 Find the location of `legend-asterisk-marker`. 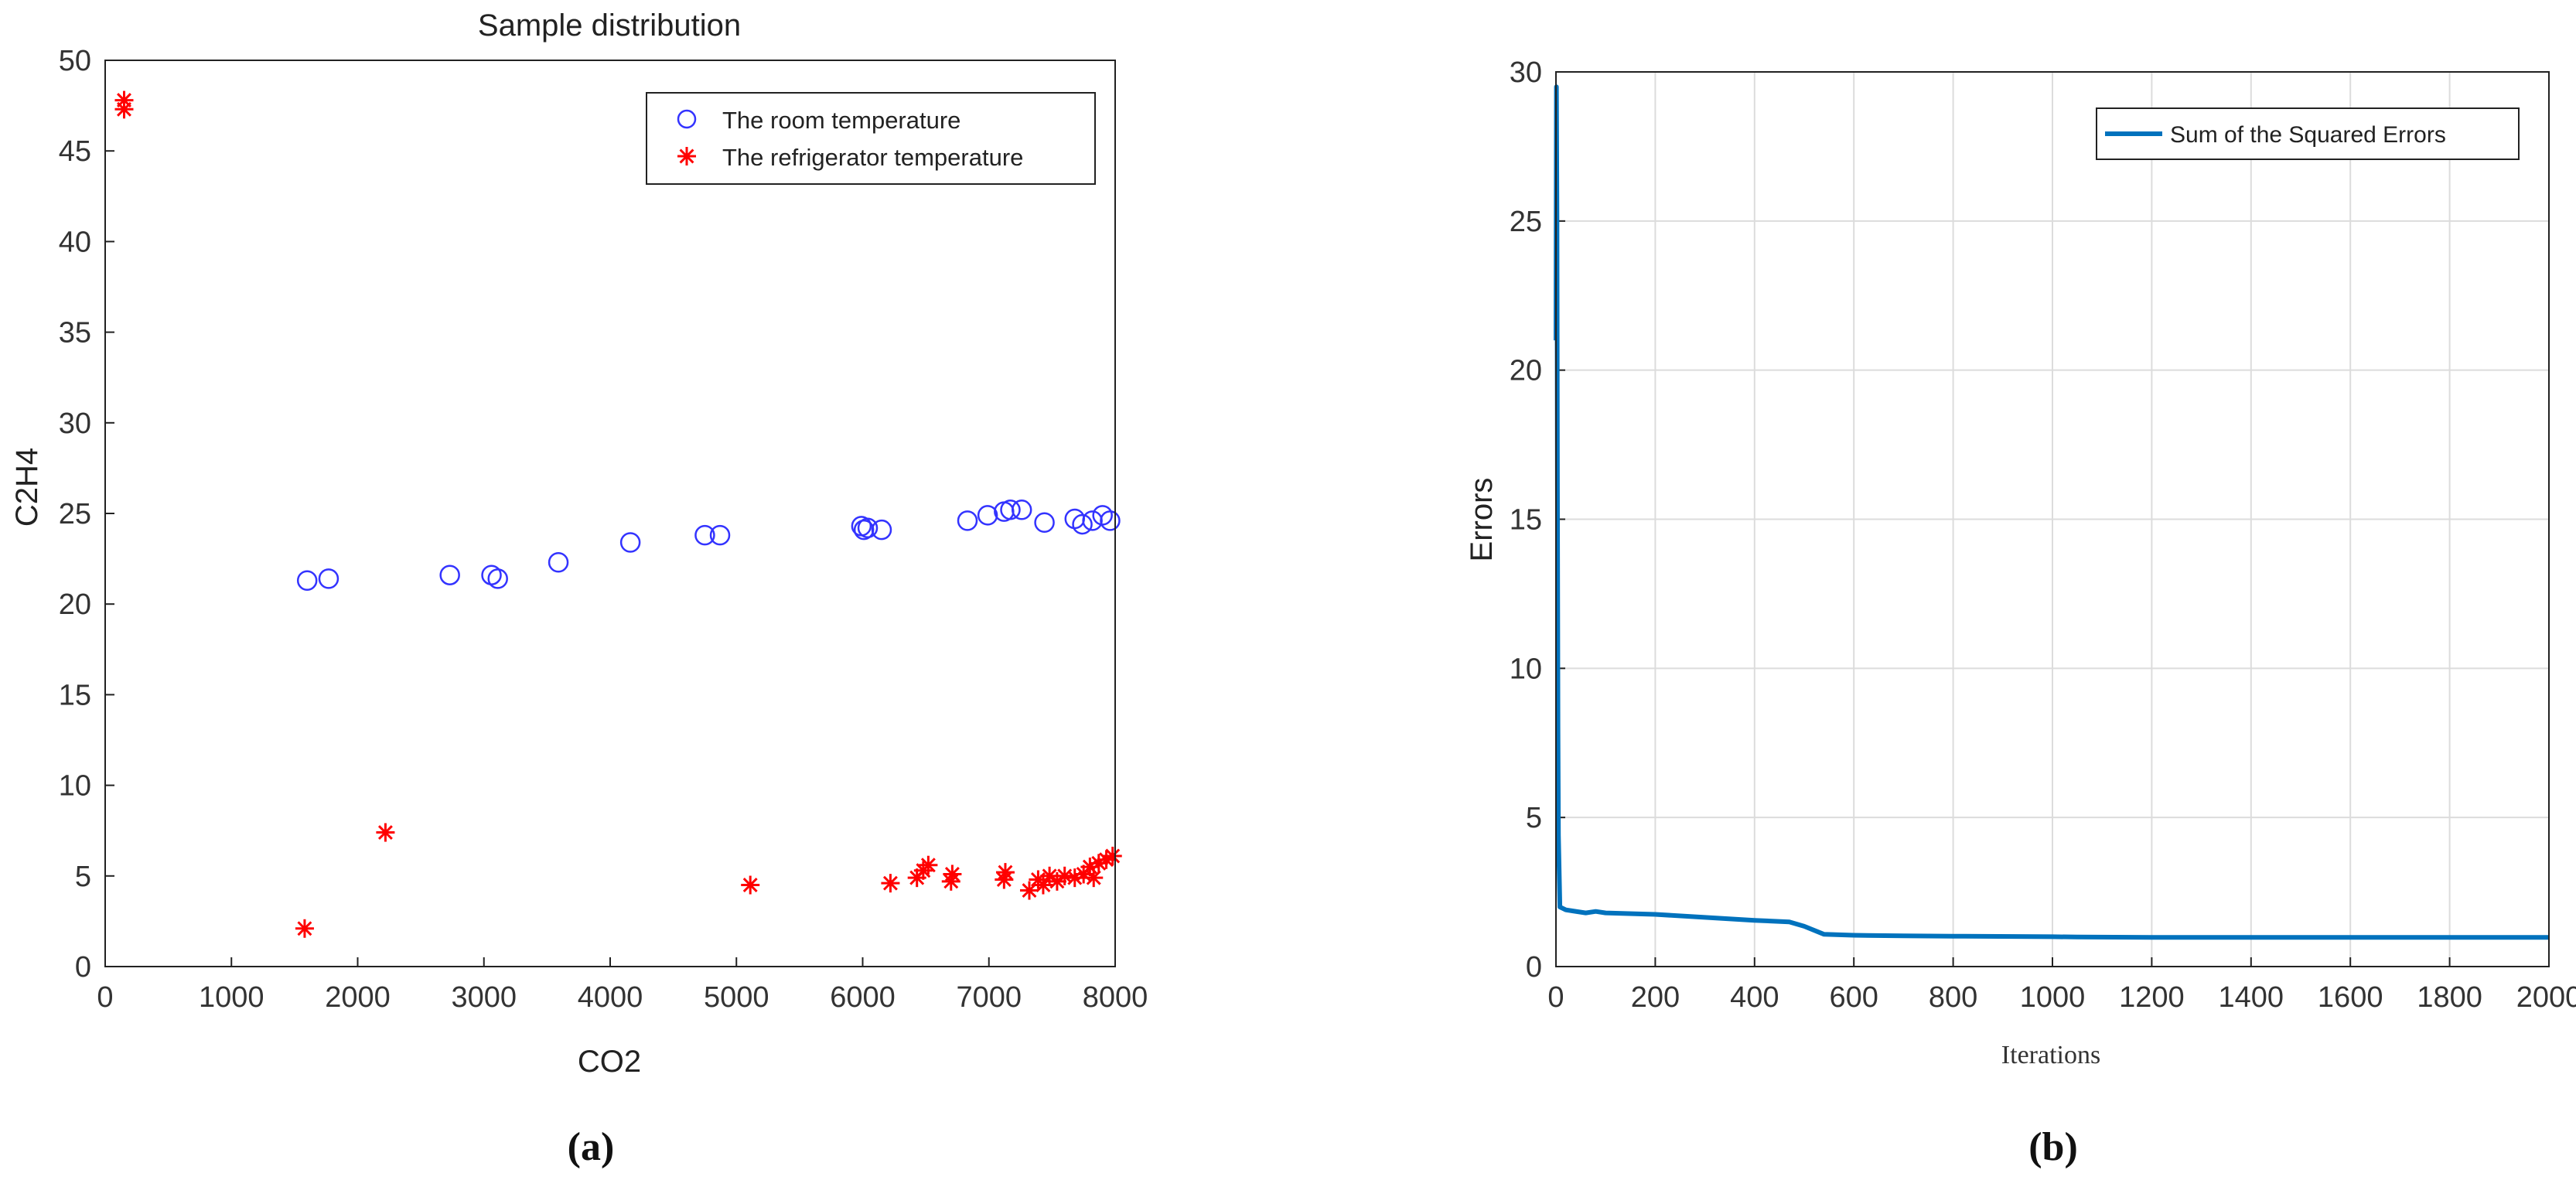

legend-asterisk-marker is located at coordinates (687, 156).